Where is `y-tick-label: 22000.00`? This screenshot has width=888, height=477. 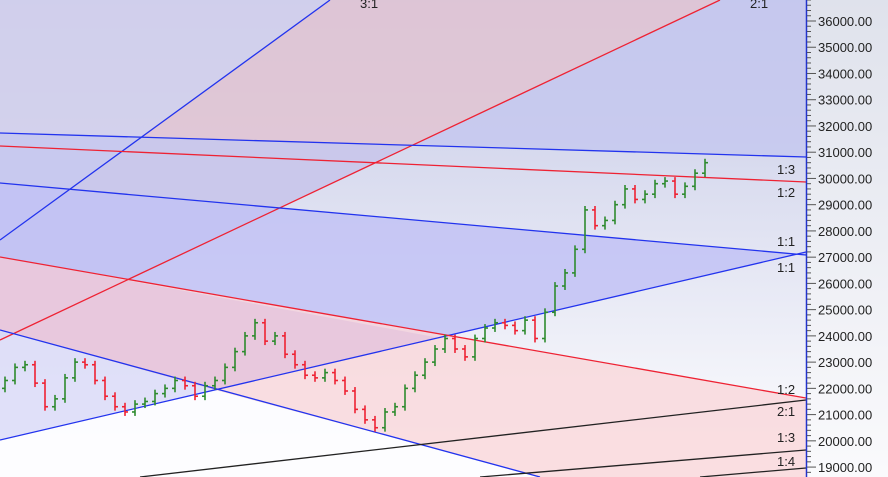 y-tick-label: 22000.00 is located at coordinates (845, 388).